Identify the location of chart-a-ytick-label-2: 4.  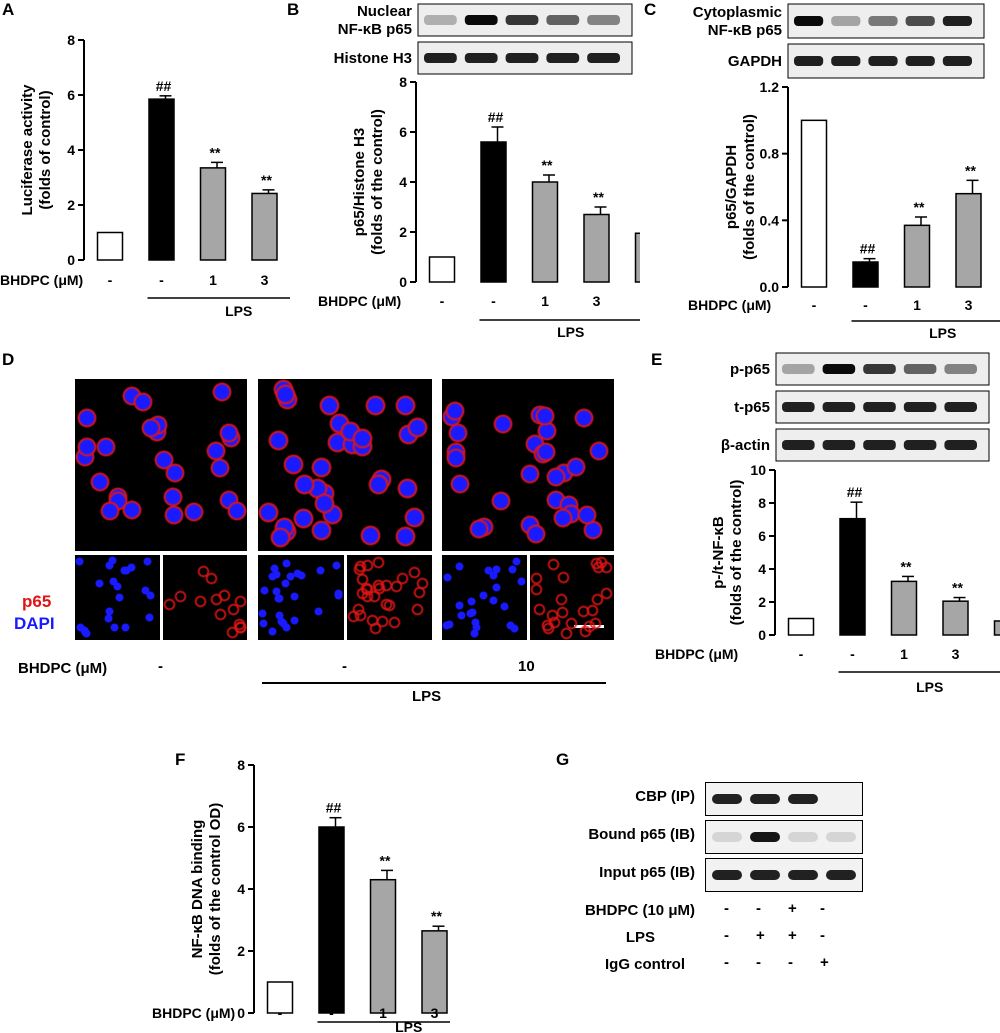
(71, 150).